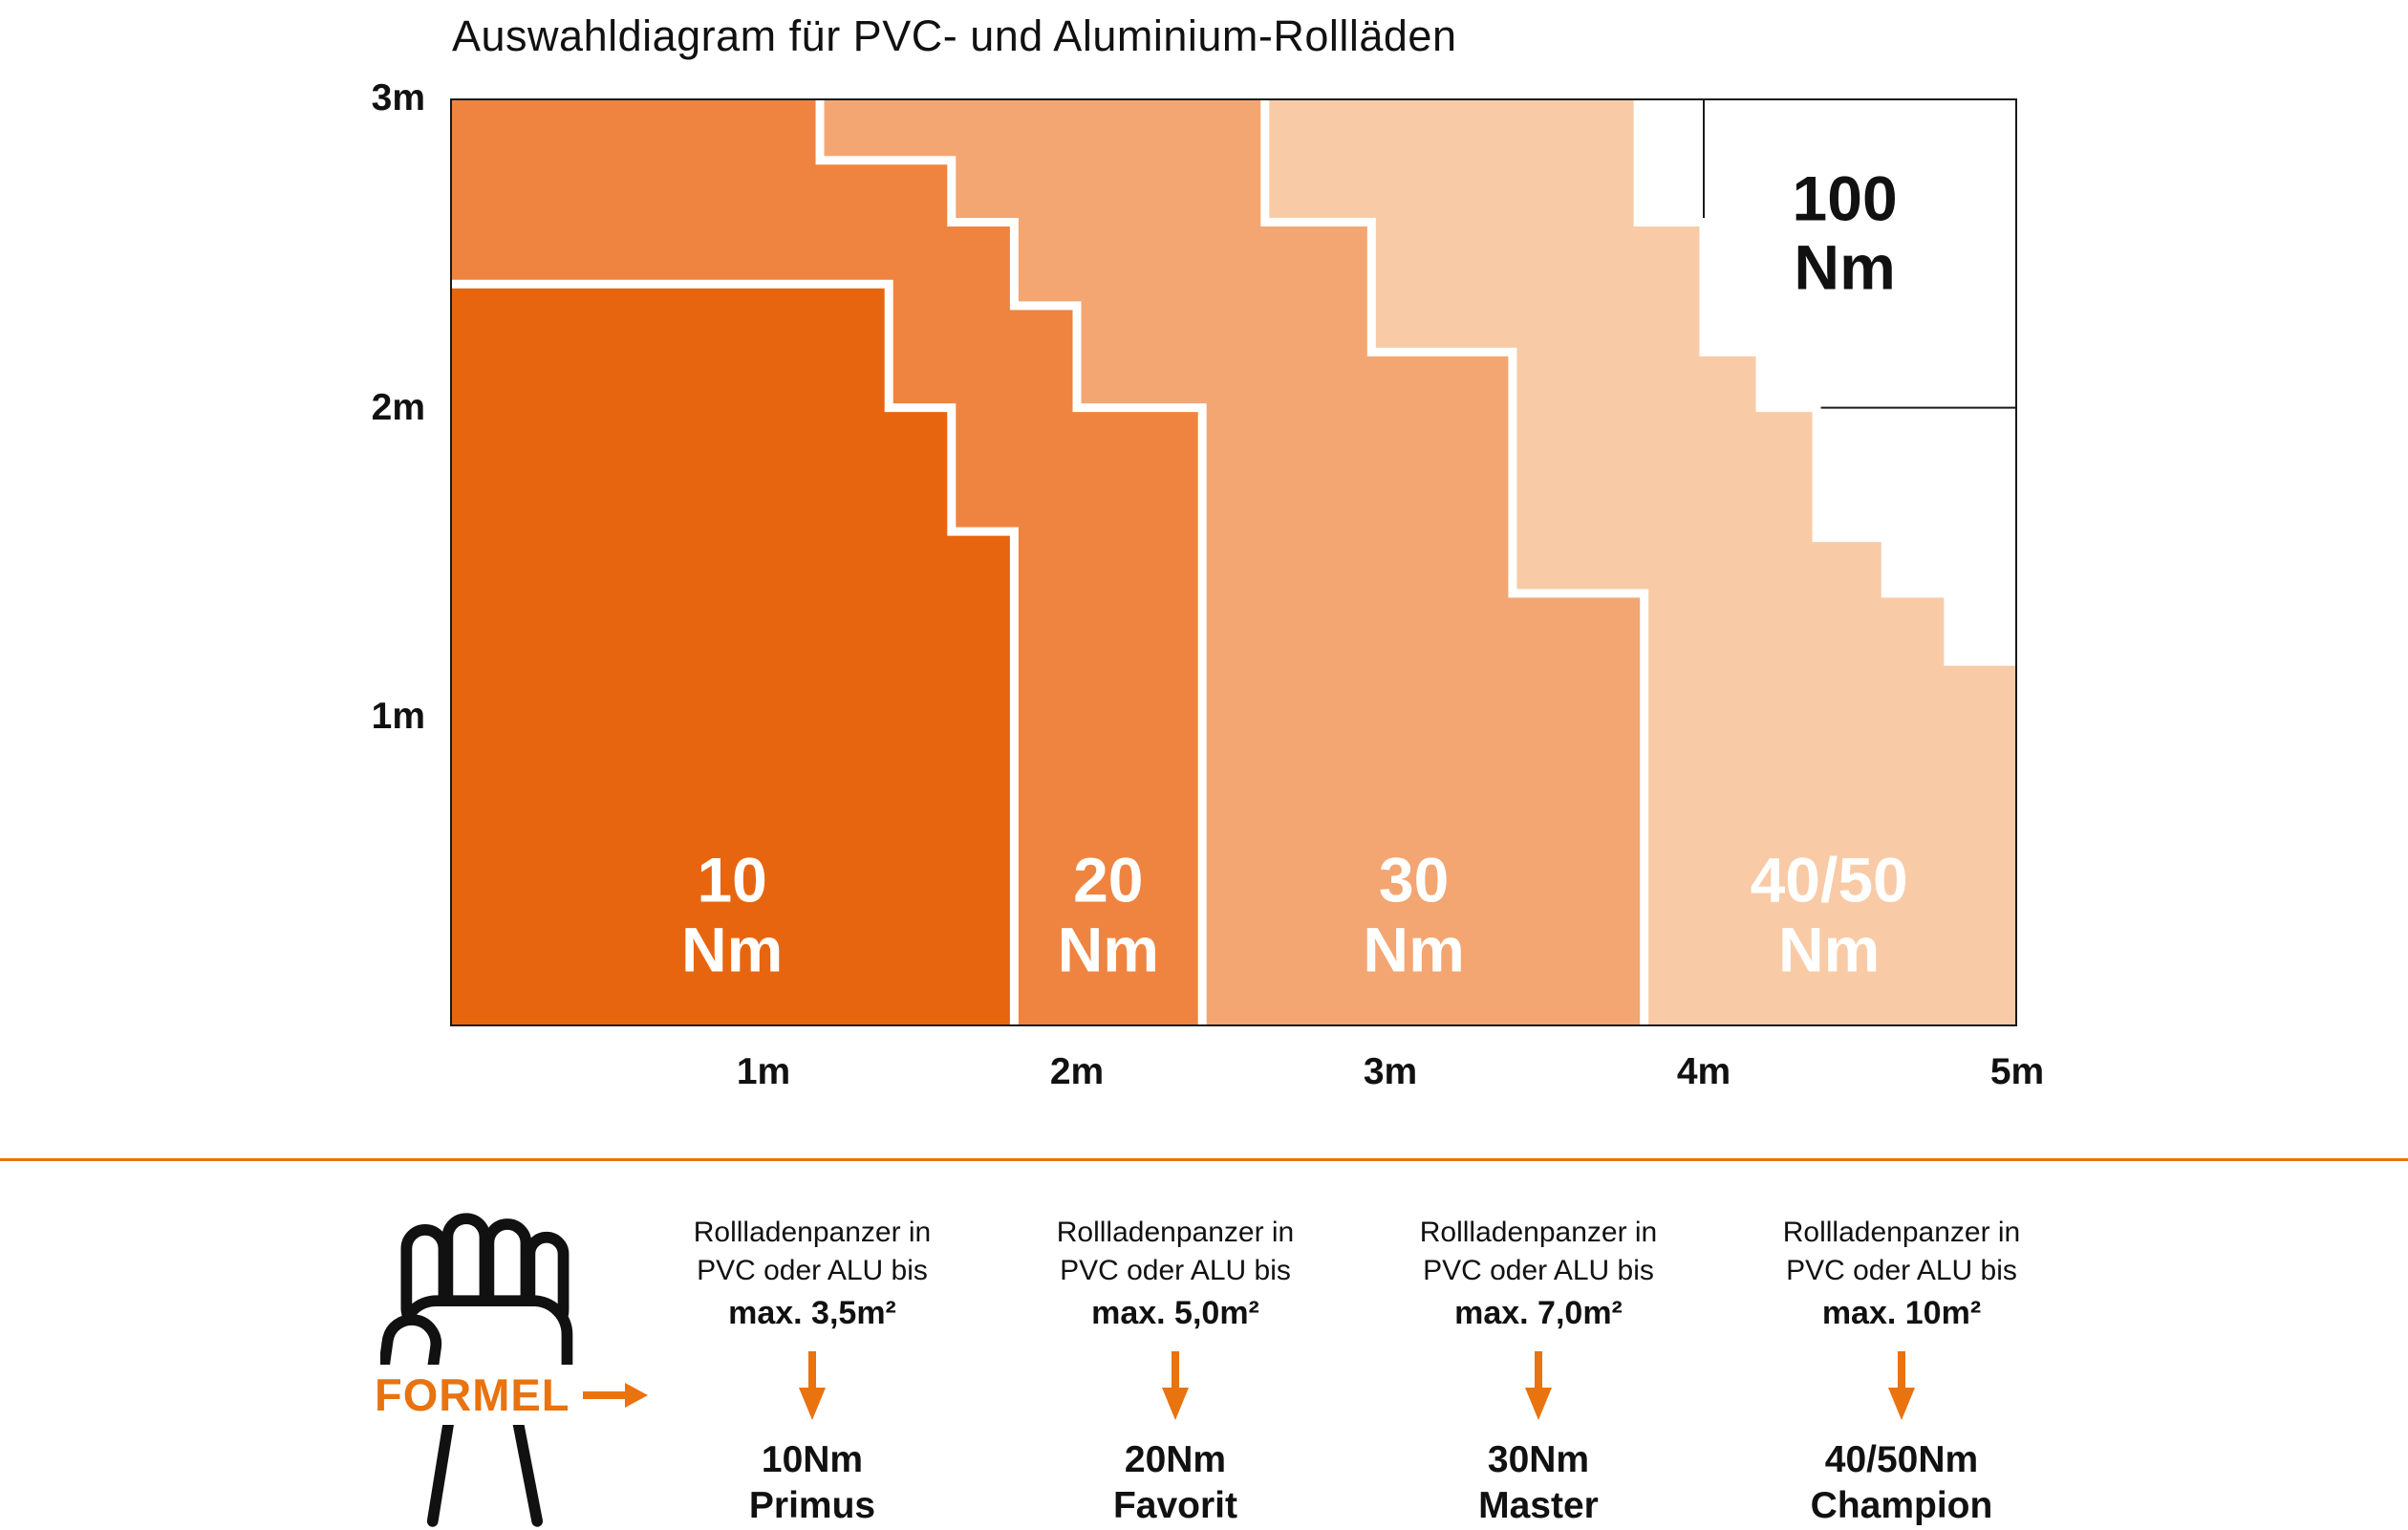 The width and height of the screenshot is (2408, 1530). What do you see at coordinates (813, 1460) in the screenshot?
I see `motor-torque: 10Nm` at bounding box center [813, 1460].